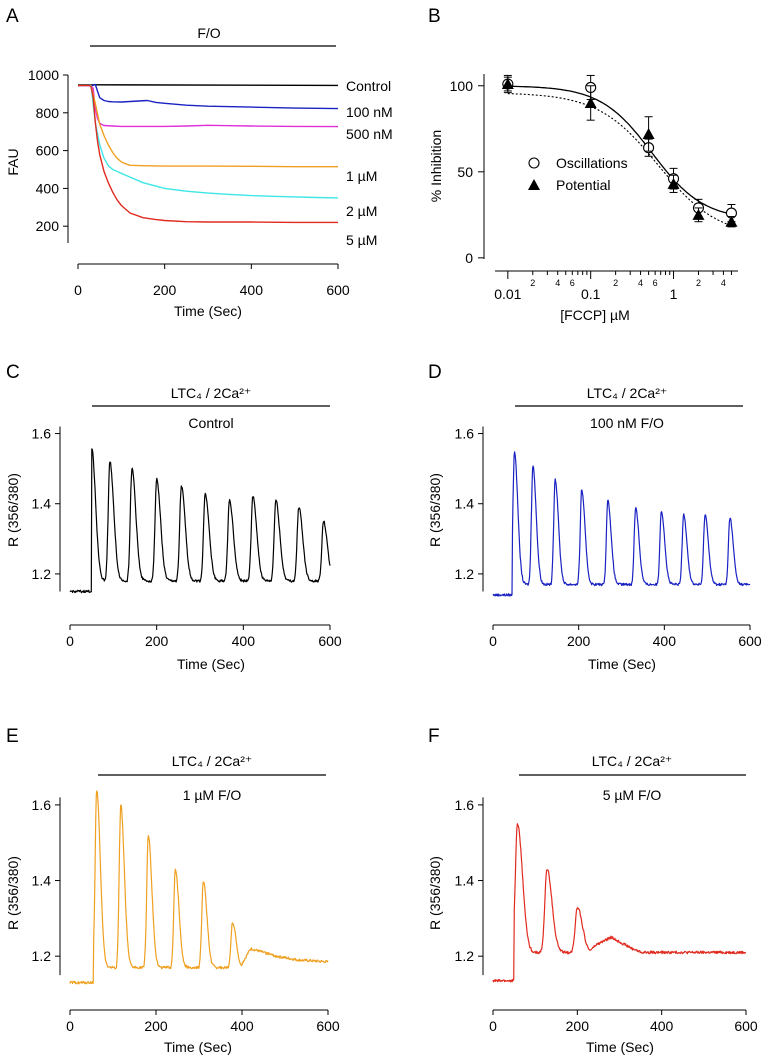 The width and height of the screenshot is (768, 1059). What do you see at coordinates (435, 510) in the screenshot?
I see `panel-d-ylabel: R (356/380)` at bounding box center [435, 510].